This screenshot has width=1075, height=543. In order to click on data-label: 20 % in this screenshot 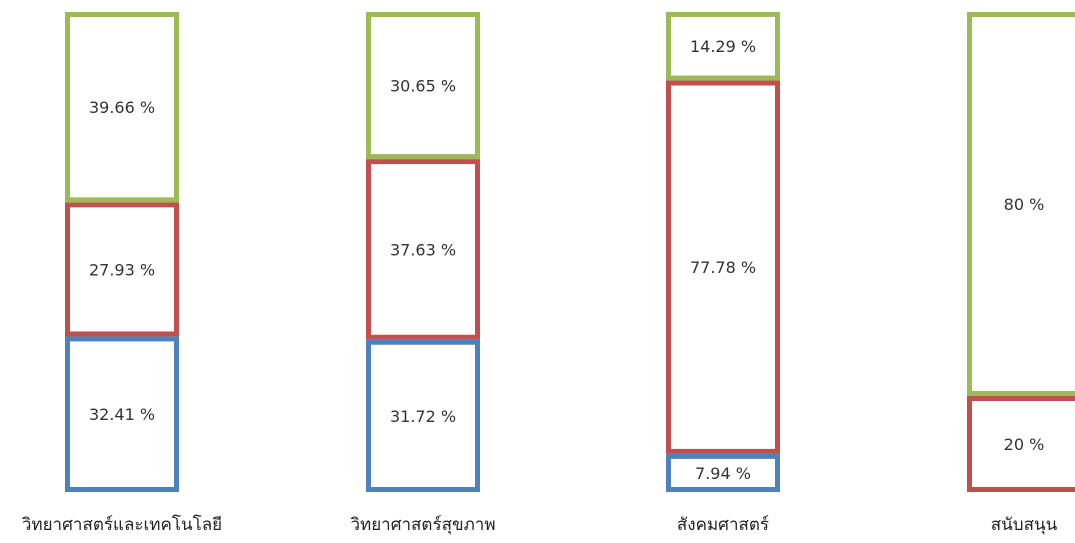, I will do `click(1024, 444)`.